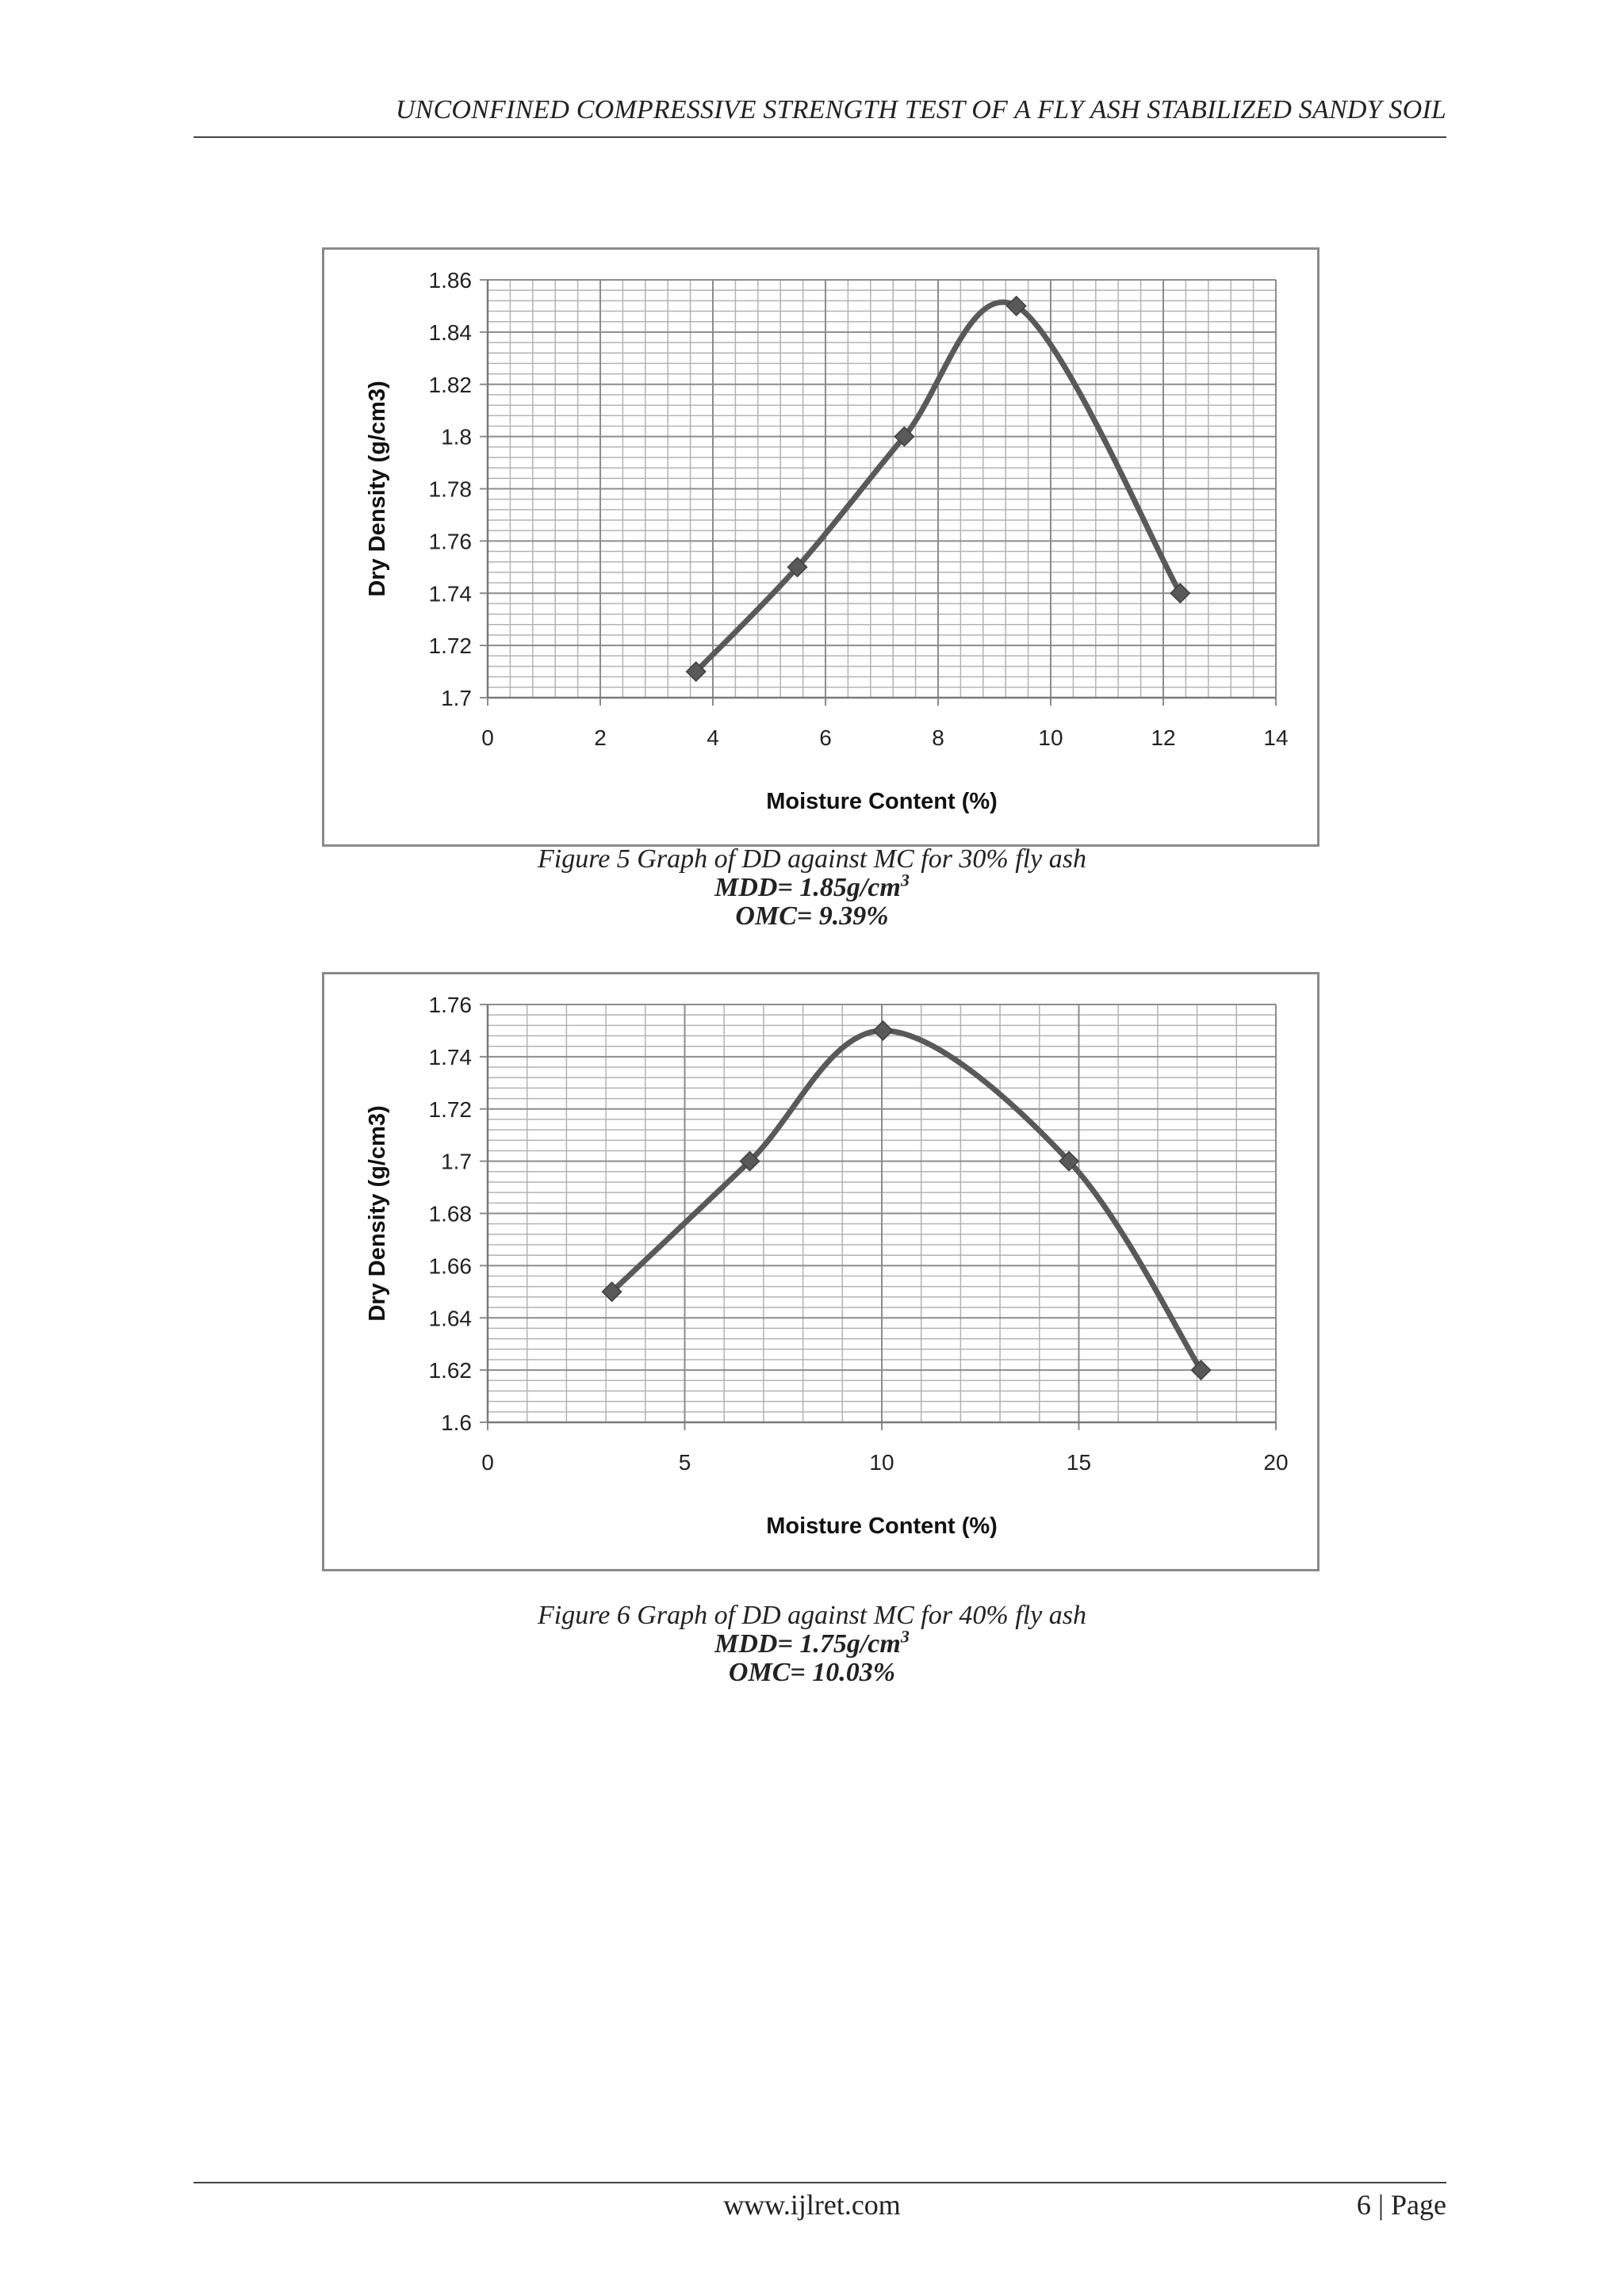 The width and height of the screenshot is (1624, 2296). I want to click on y-tick-label: 1.8, so click(456, 438).